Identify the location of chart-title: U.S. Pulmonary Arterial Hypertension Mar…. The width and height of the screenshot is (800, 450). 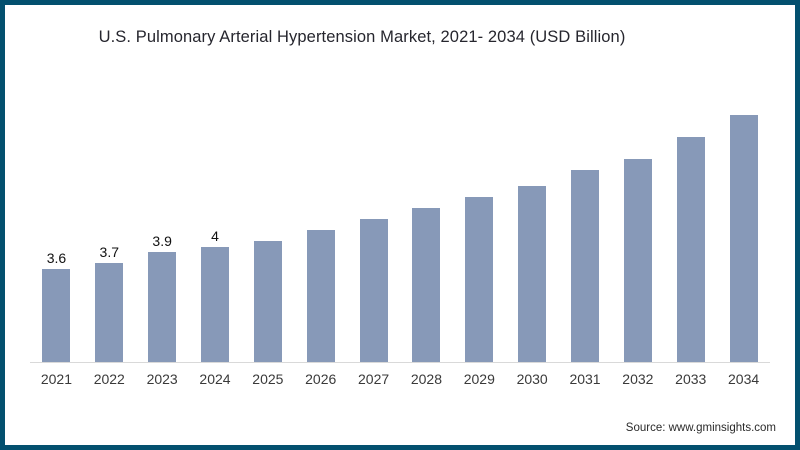
(362, 37).